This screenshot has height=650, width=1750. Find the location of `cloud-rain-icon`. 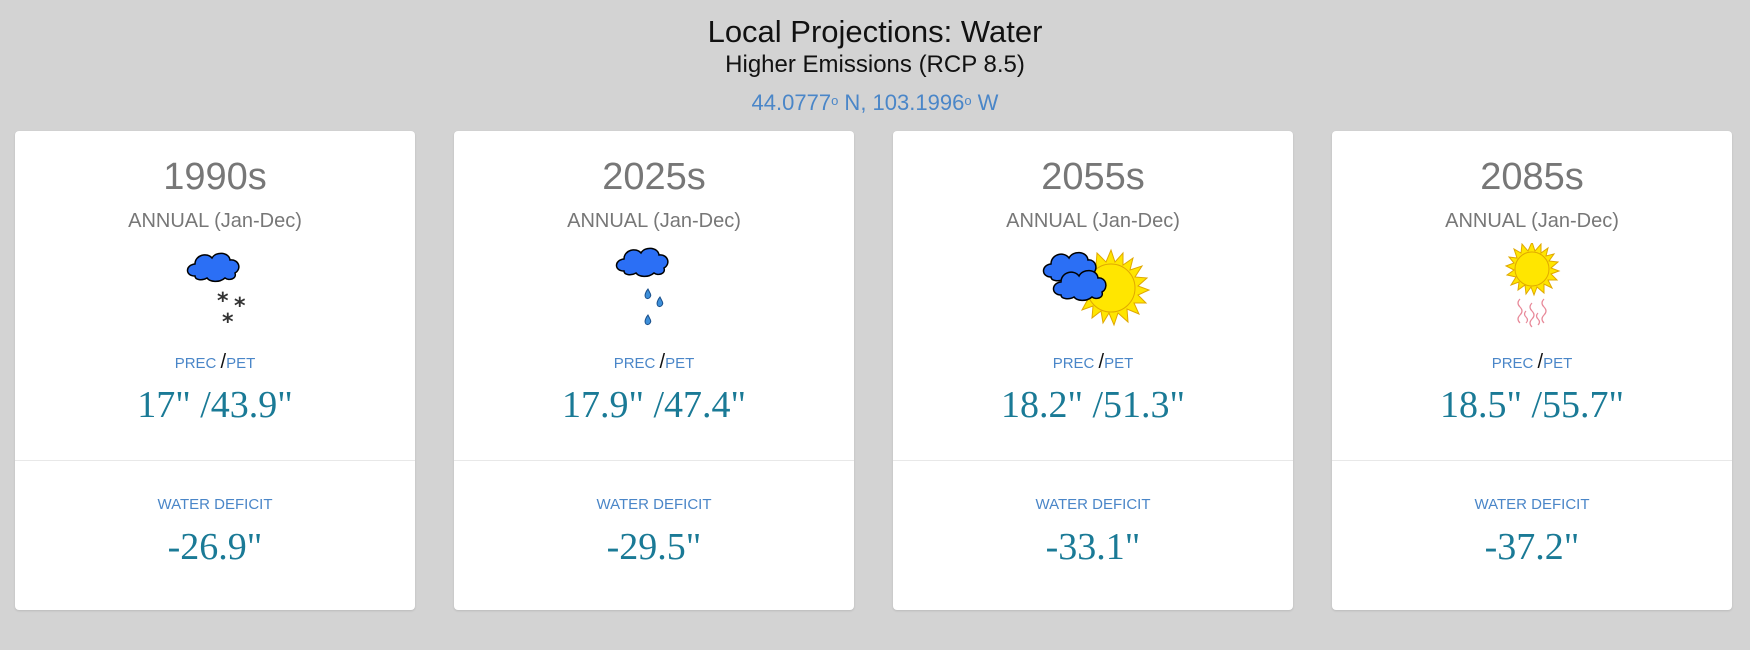

cloud-rain-icon is located at coordinates (654, 293).